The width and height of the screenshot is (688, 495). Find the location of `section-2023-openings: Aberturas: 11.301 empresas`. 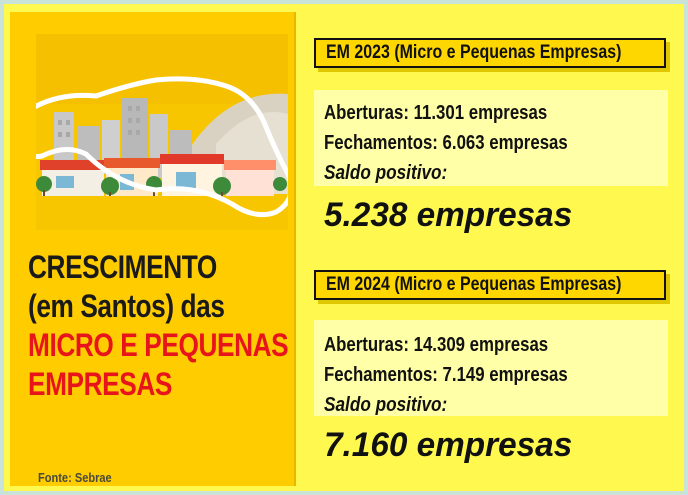

section-2023-openings: Aberturas: 11.301 empresas is located at coordinates (436, 113).